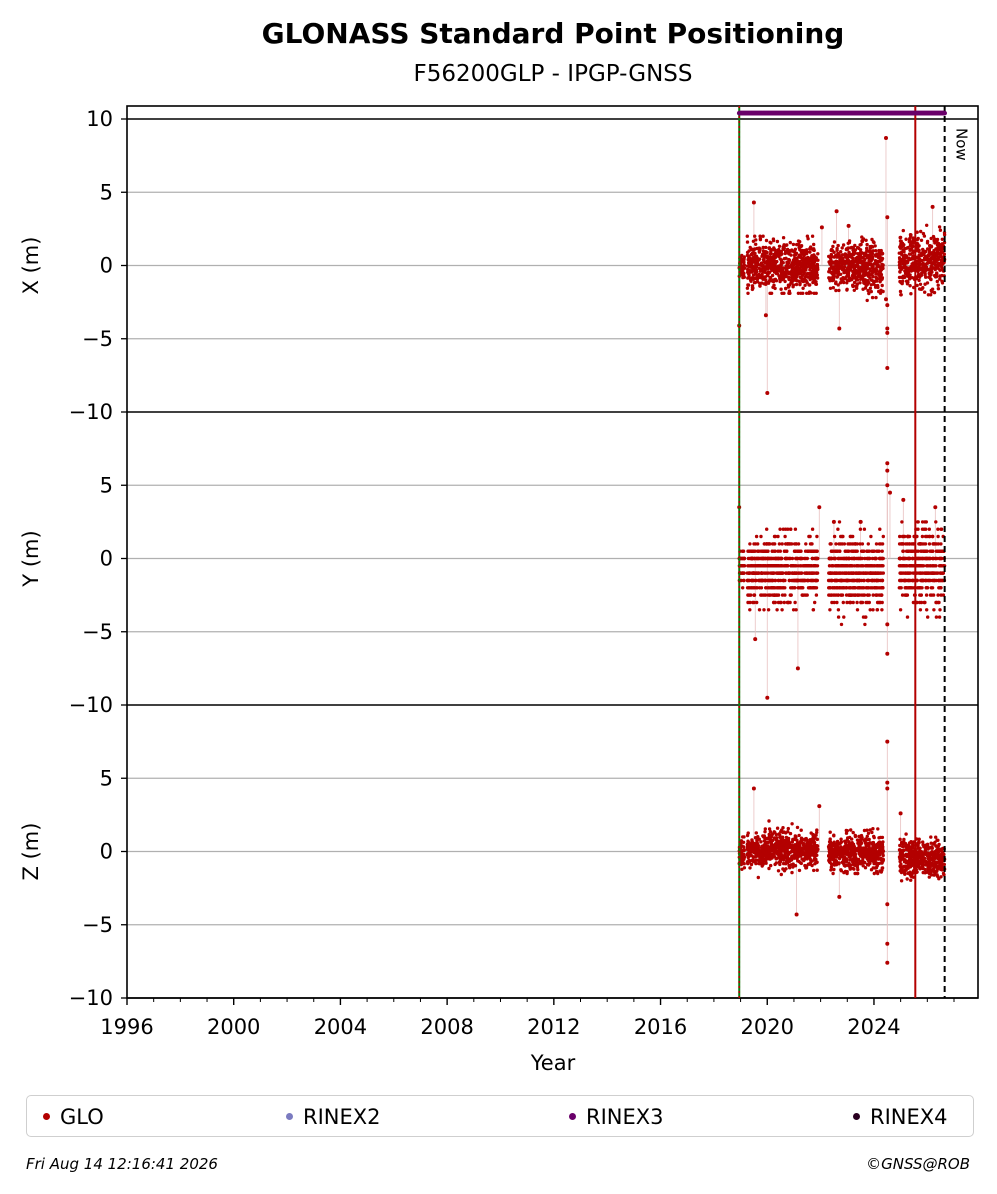  I want to click on x-tick-label: 2000, so click(233, 1027).